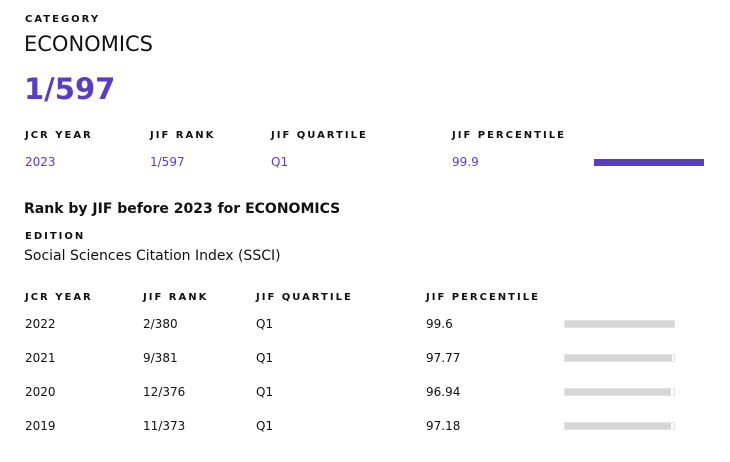 This screenshot has height=462, width=730. I want to click on cell: 12/376, so click(164, 392).